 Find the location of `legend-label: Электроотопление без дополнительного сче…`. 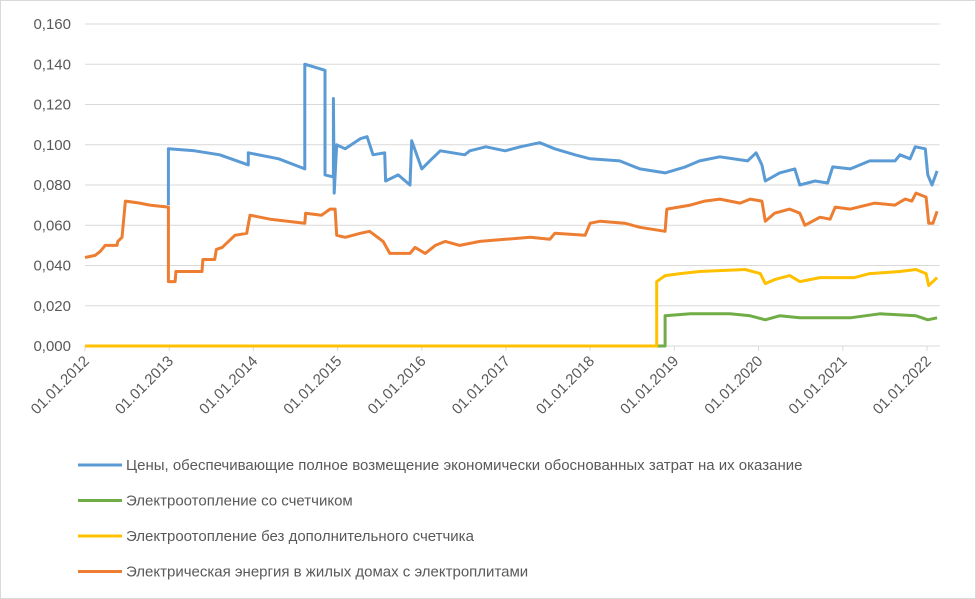

legend-label: Электроотопление без дополнительного сче… is located at coordinates (300, 536).